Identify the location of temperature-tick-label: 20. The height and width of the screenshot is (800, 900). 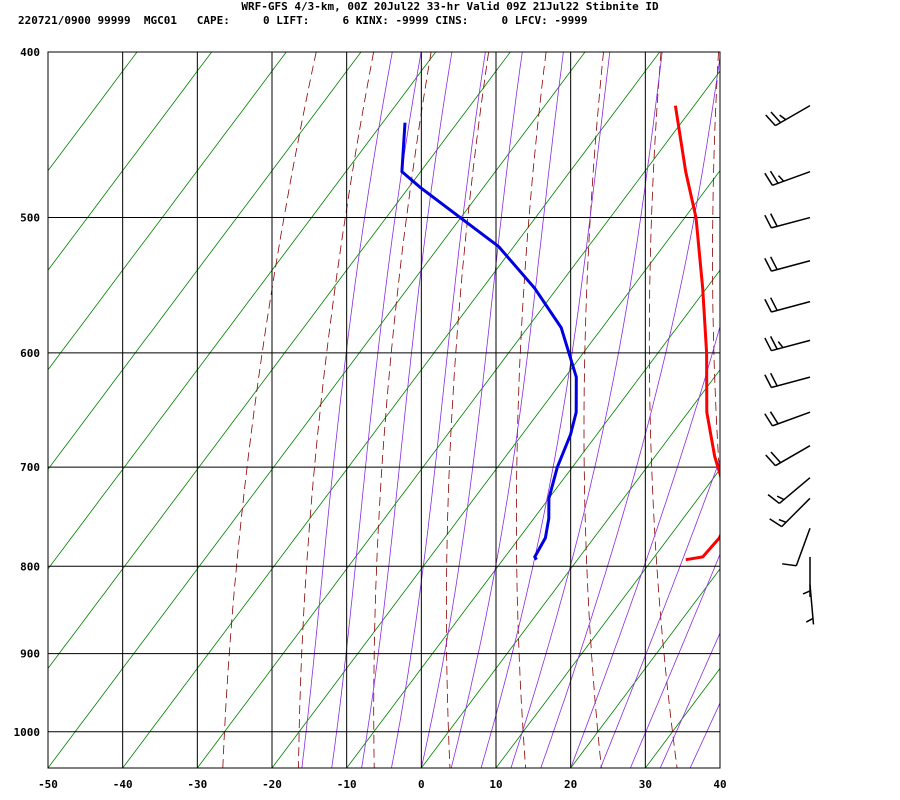
(570, 784).